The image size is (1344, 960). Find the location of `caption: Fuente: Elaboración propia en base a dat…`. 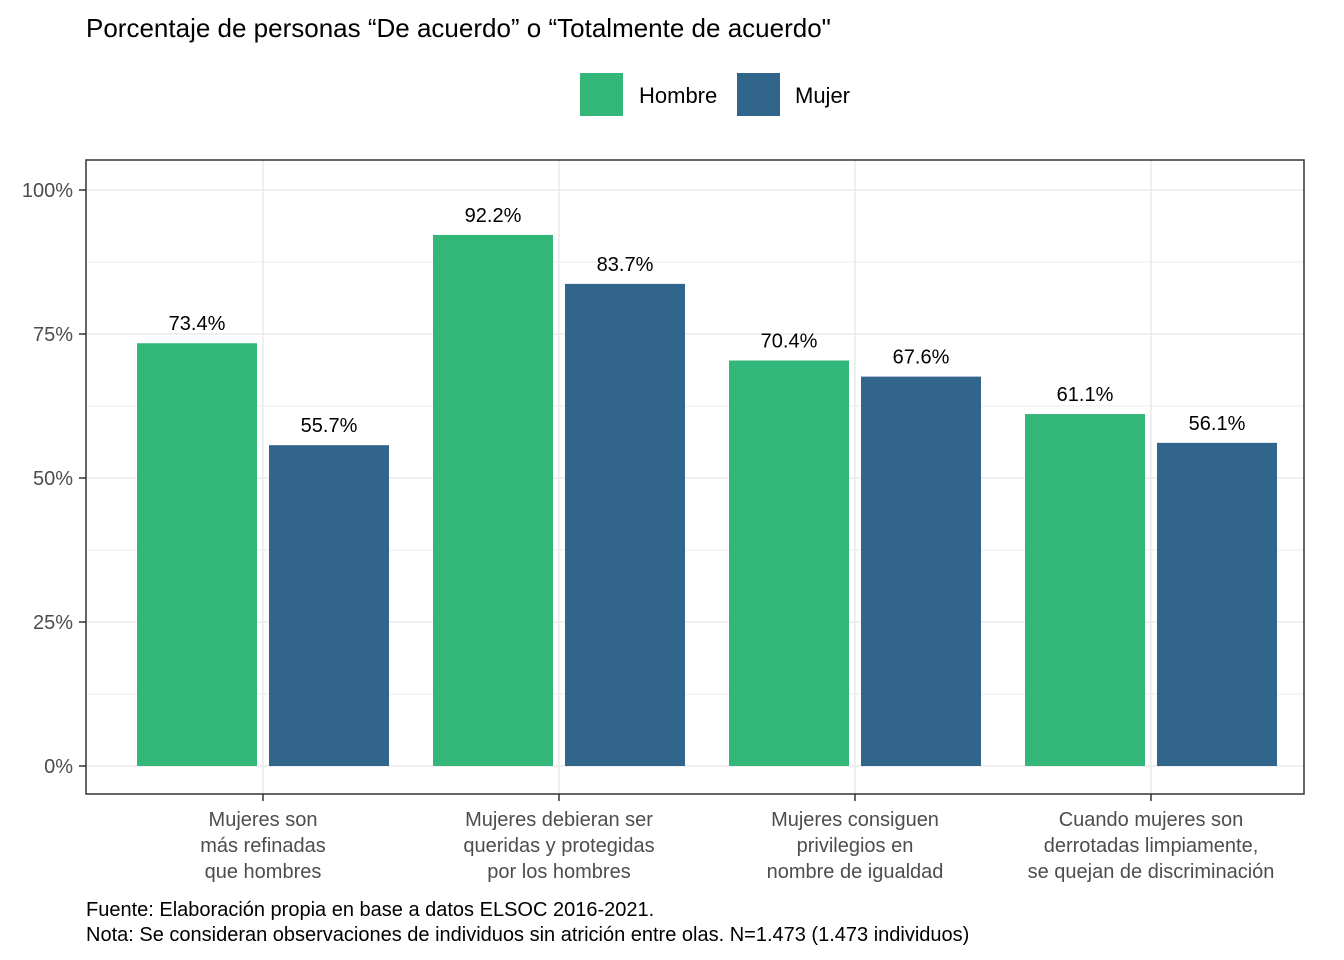

caption: Fuente: Elaboración propia en base a dat… is located at coordinates (527, 922).